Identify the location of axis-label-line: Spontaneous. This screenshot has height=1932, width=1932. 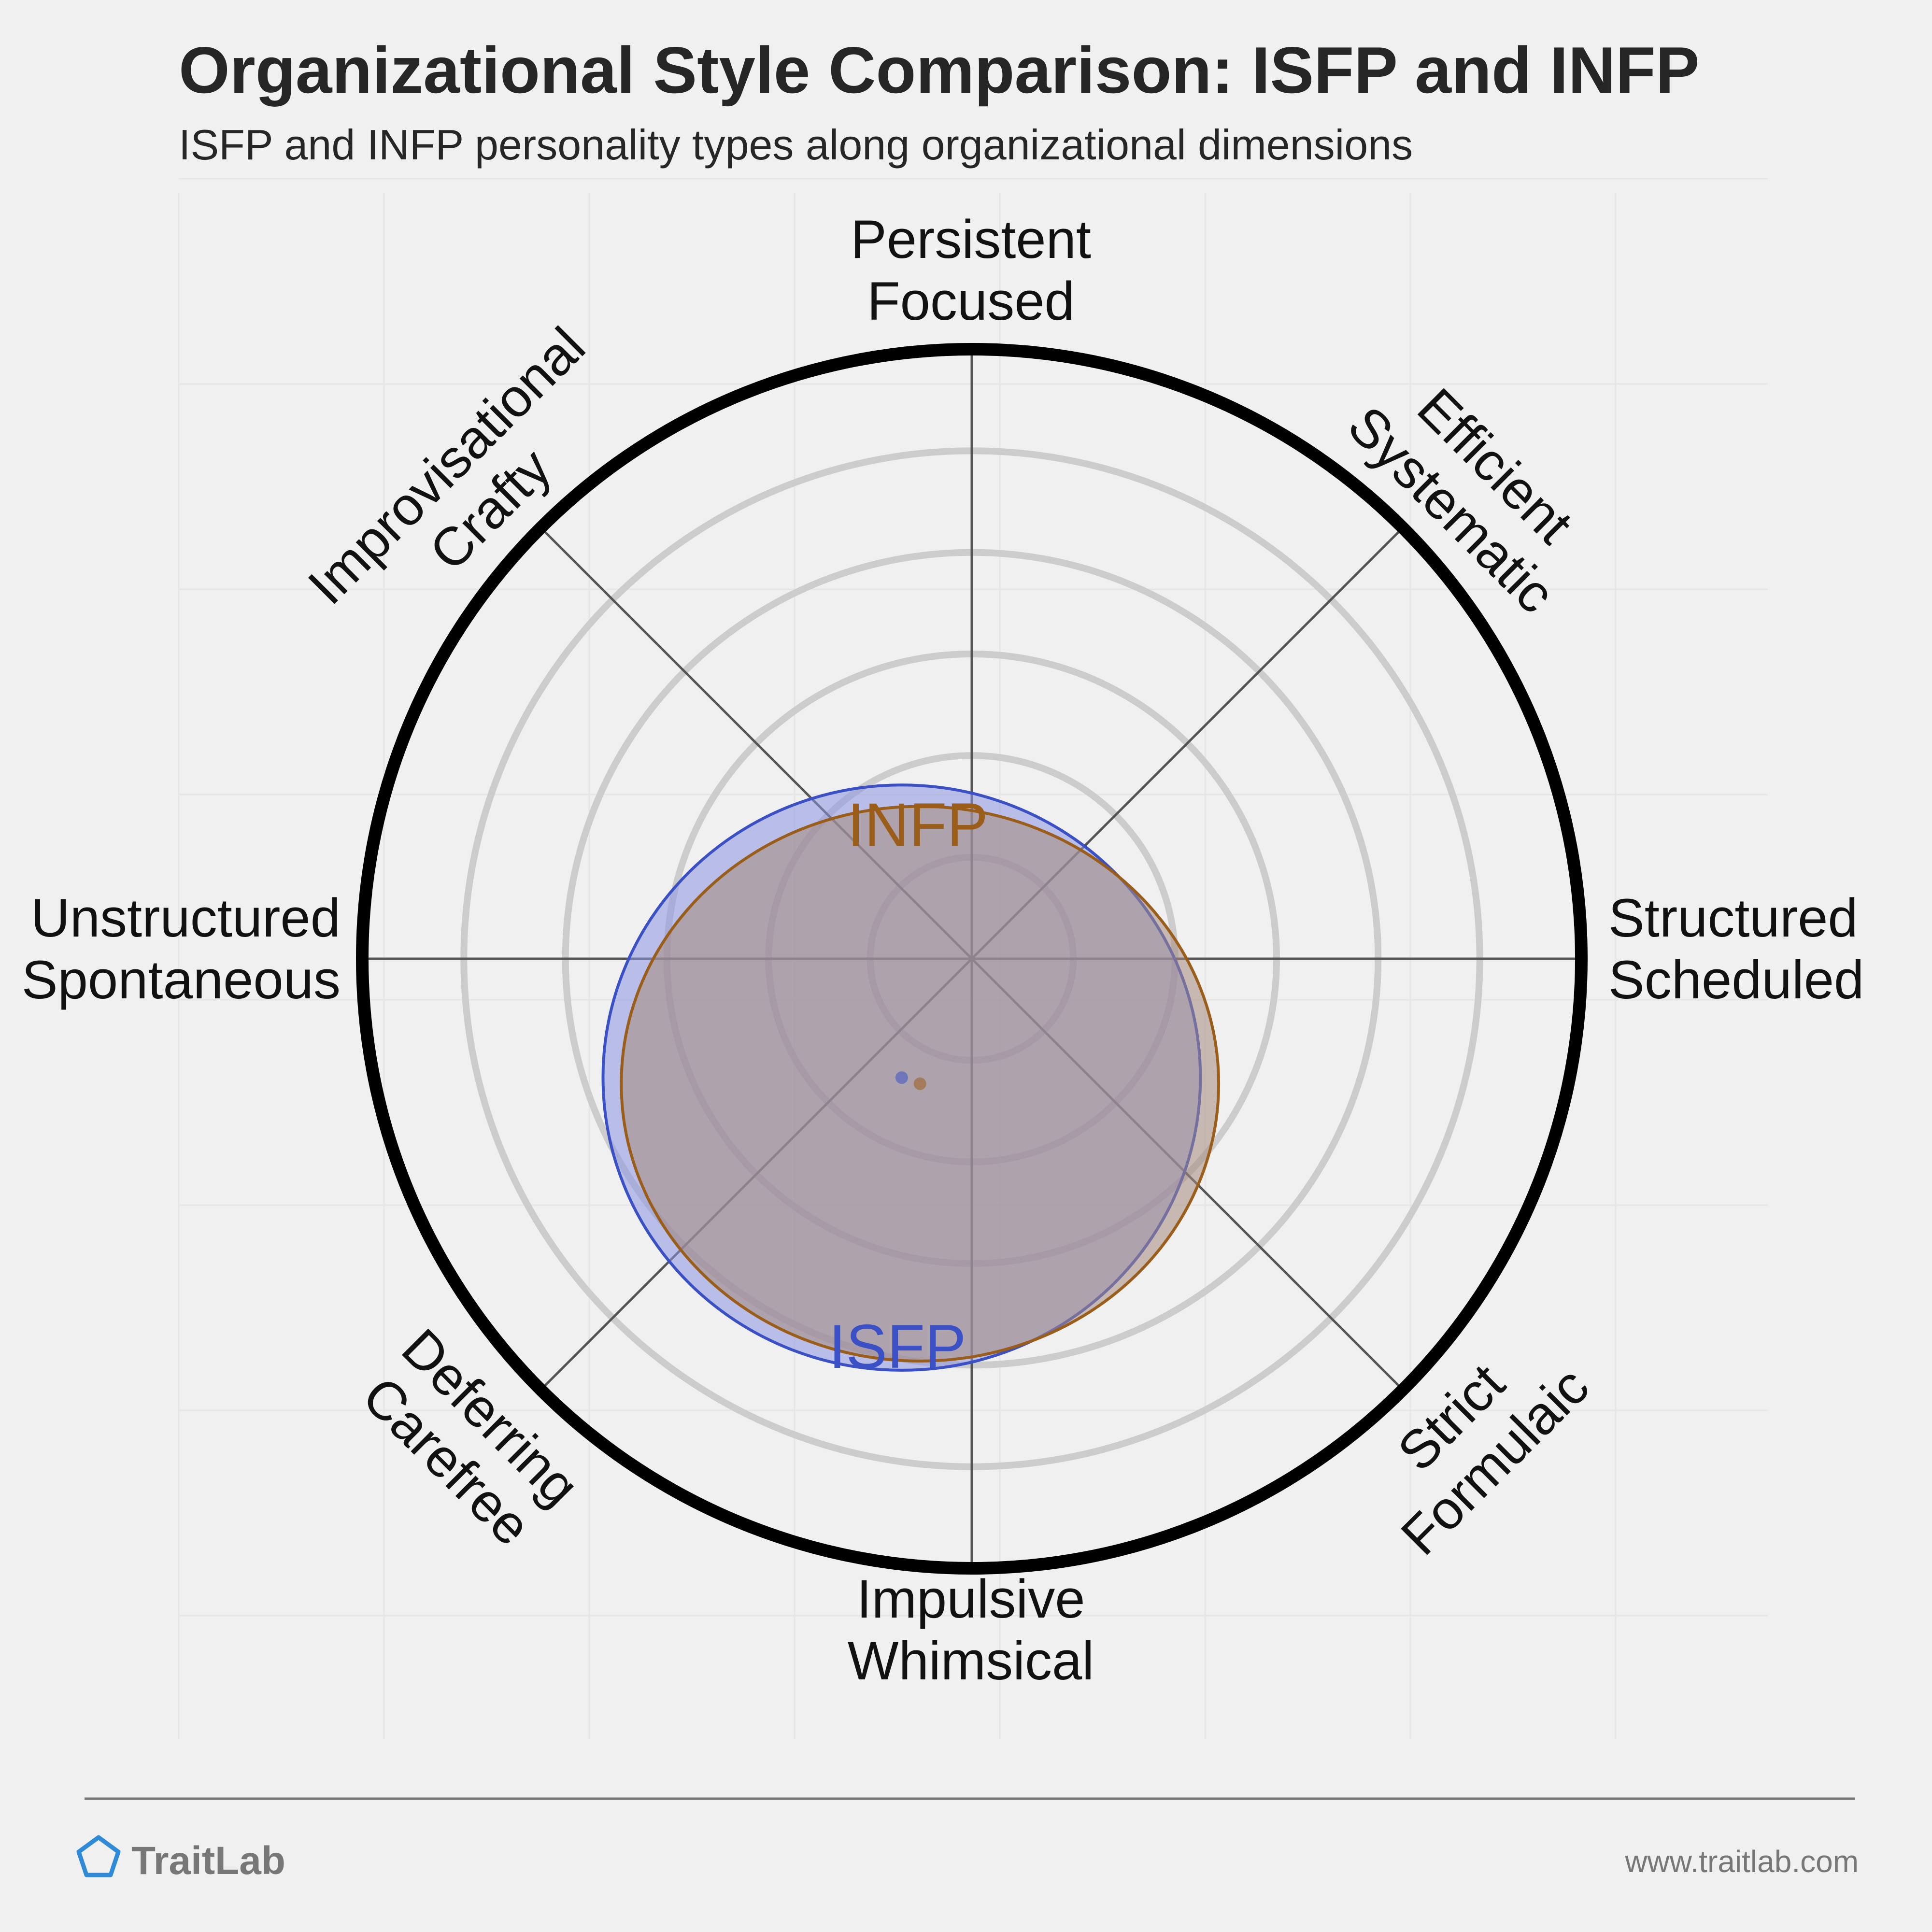
(181, 980).